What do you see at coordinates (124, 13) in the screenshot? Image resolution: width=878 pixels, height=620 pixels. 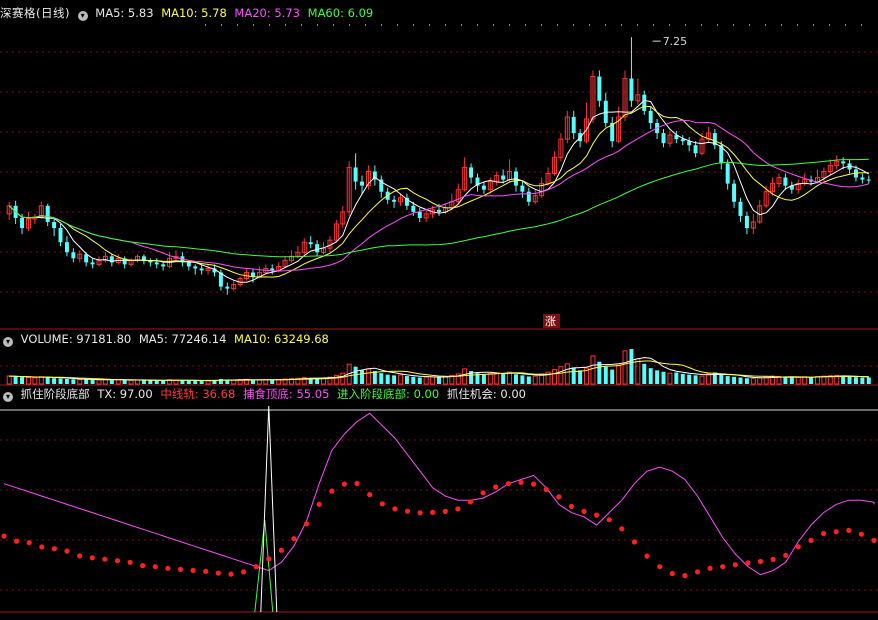 I see `ma5-label: MA5: 5.83` at bounding box center [124, 13].